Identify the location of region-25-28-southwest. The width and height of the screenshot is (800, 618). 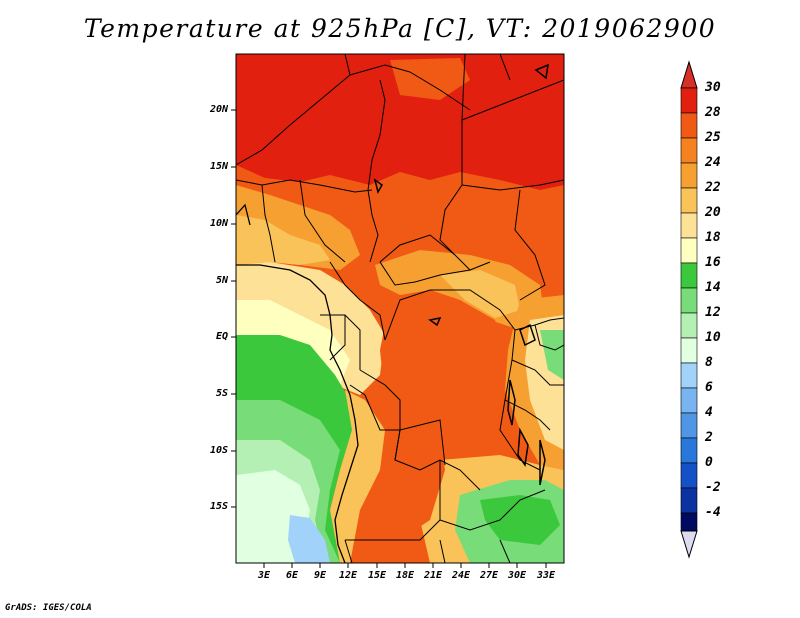
(410, 480).